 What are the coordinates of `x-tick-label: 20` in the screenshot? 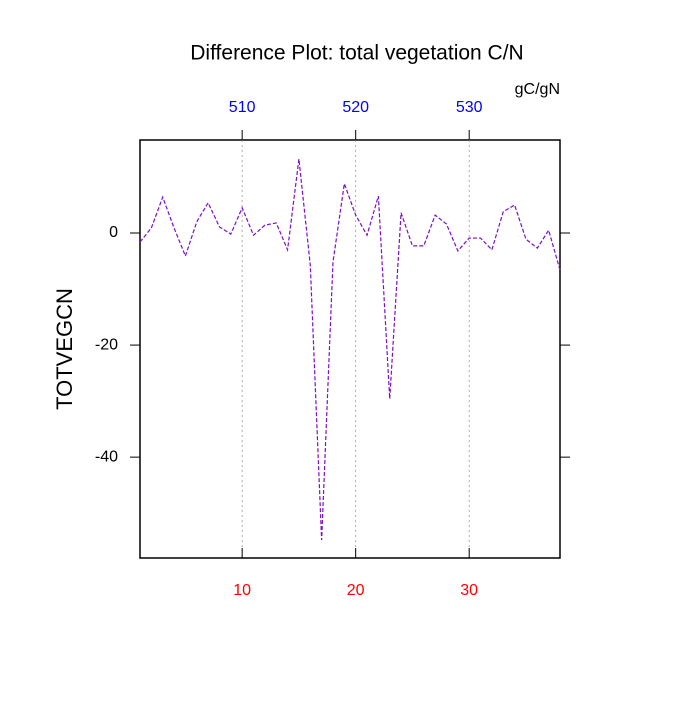 It's located at (356, 590).